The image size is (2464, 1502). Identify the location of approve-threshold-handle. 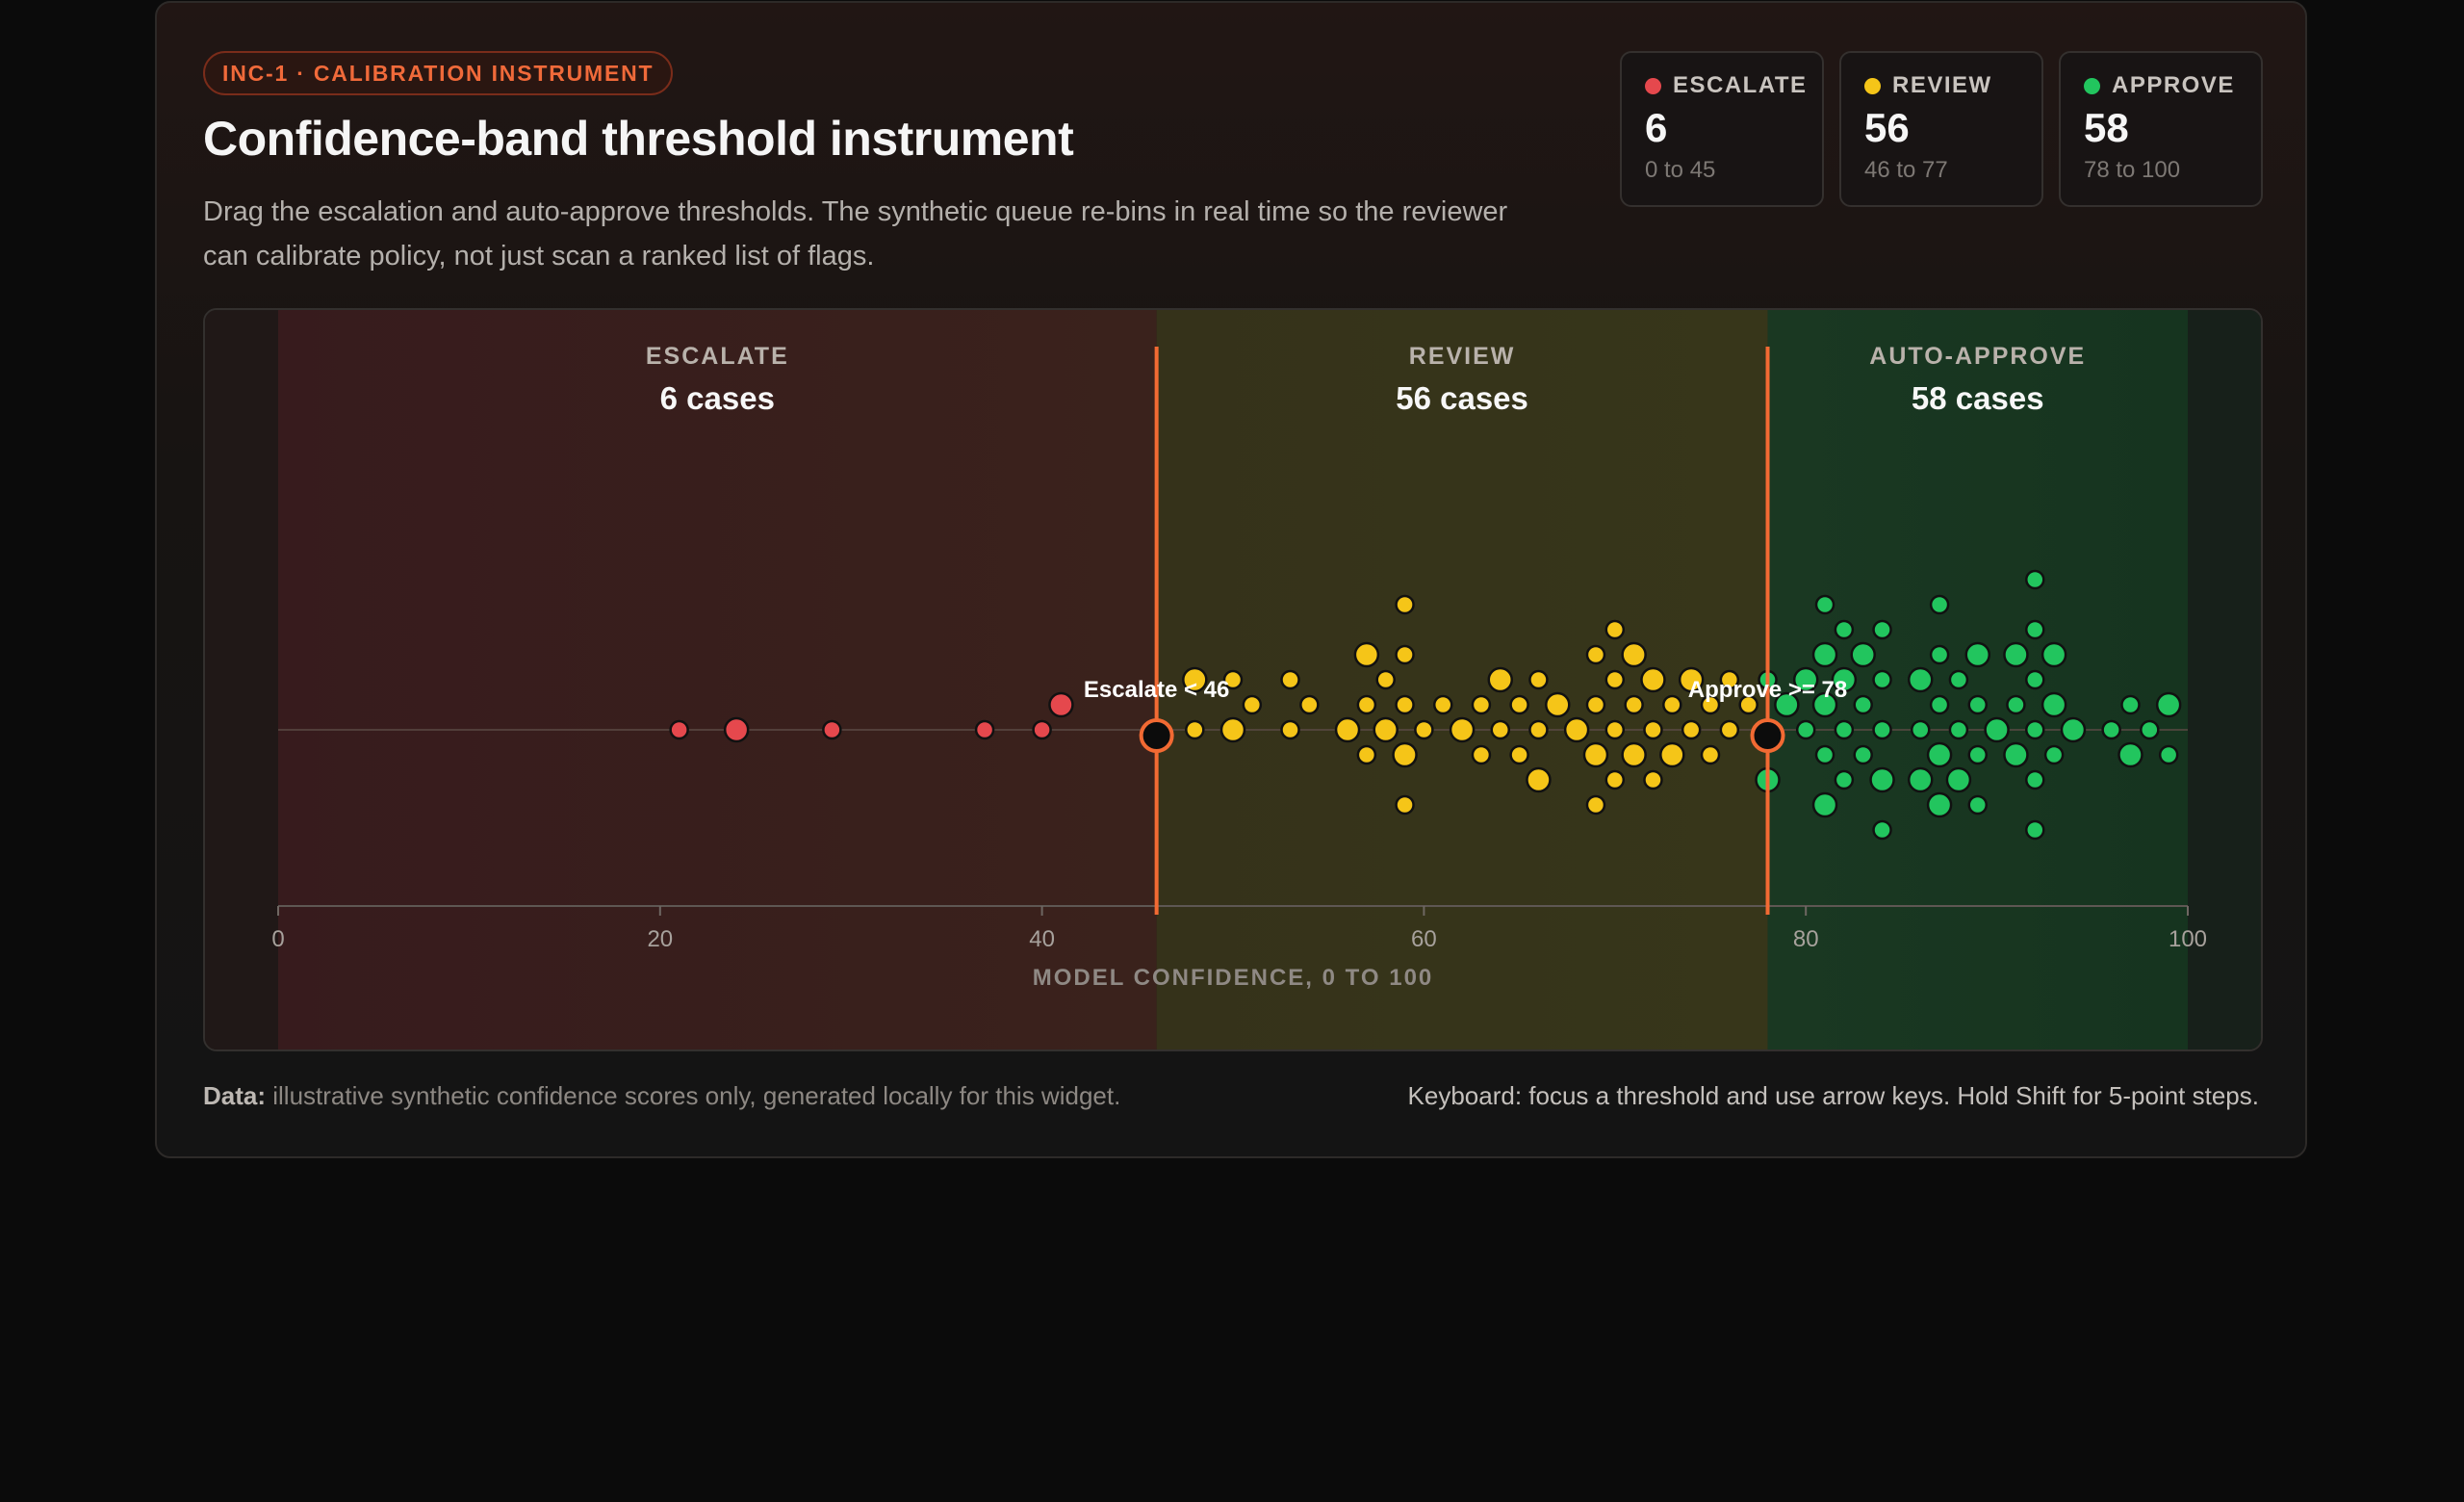
(1767, 735).